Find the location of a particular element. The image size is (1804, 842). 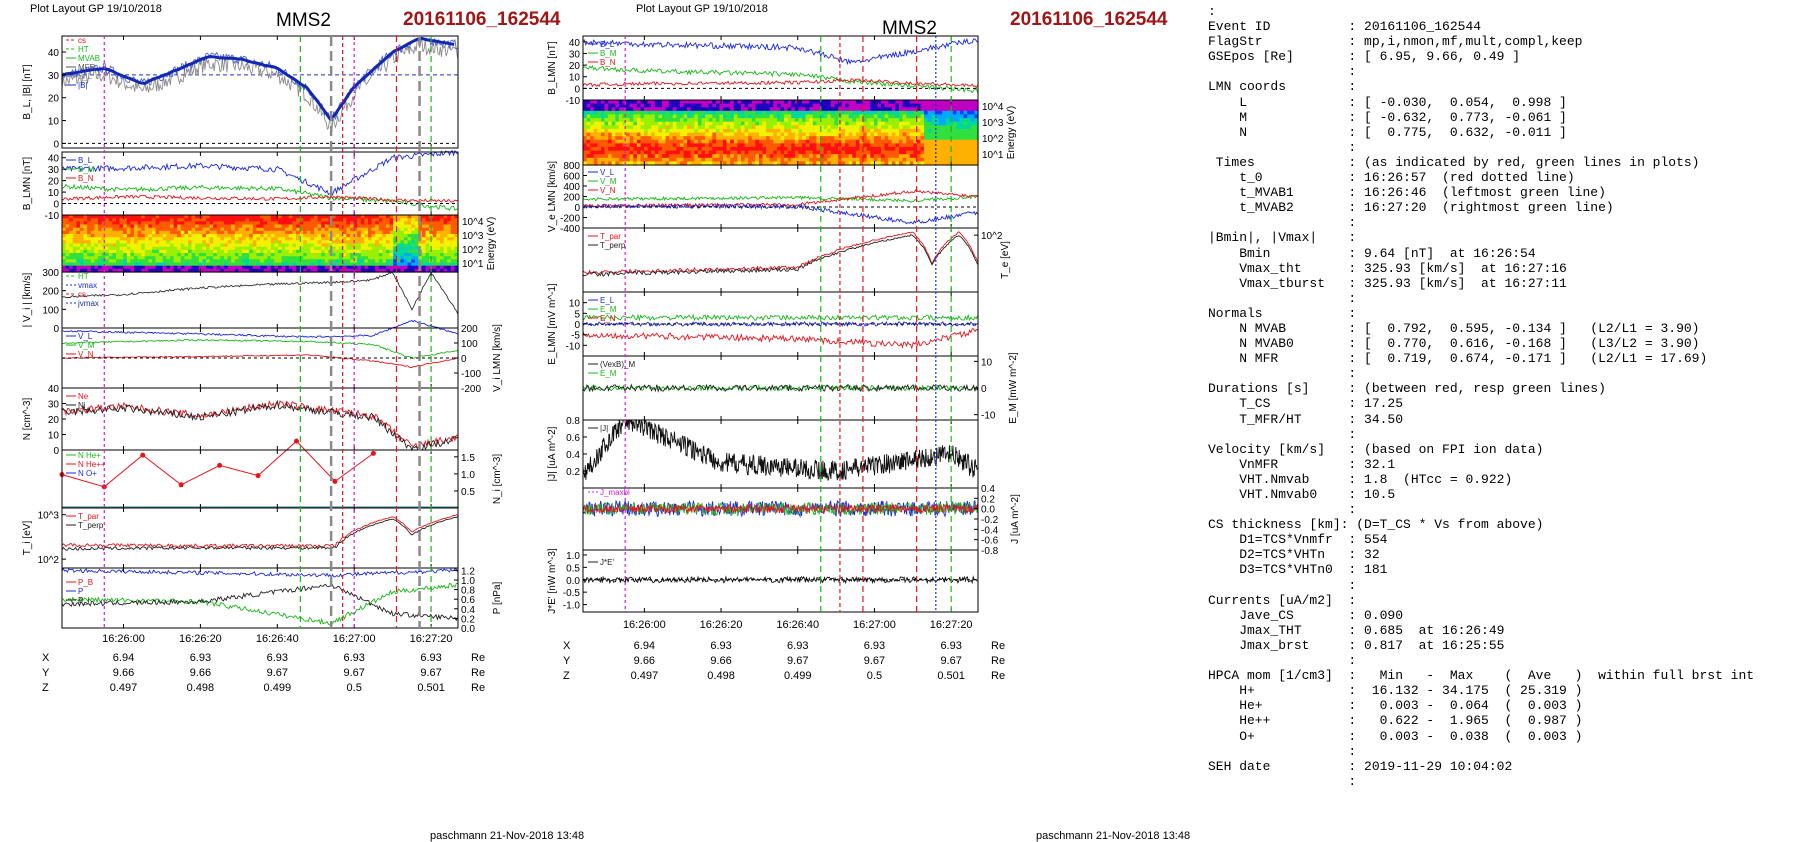

y-tick-label: 0.0 is located at coordinates (573, 581).